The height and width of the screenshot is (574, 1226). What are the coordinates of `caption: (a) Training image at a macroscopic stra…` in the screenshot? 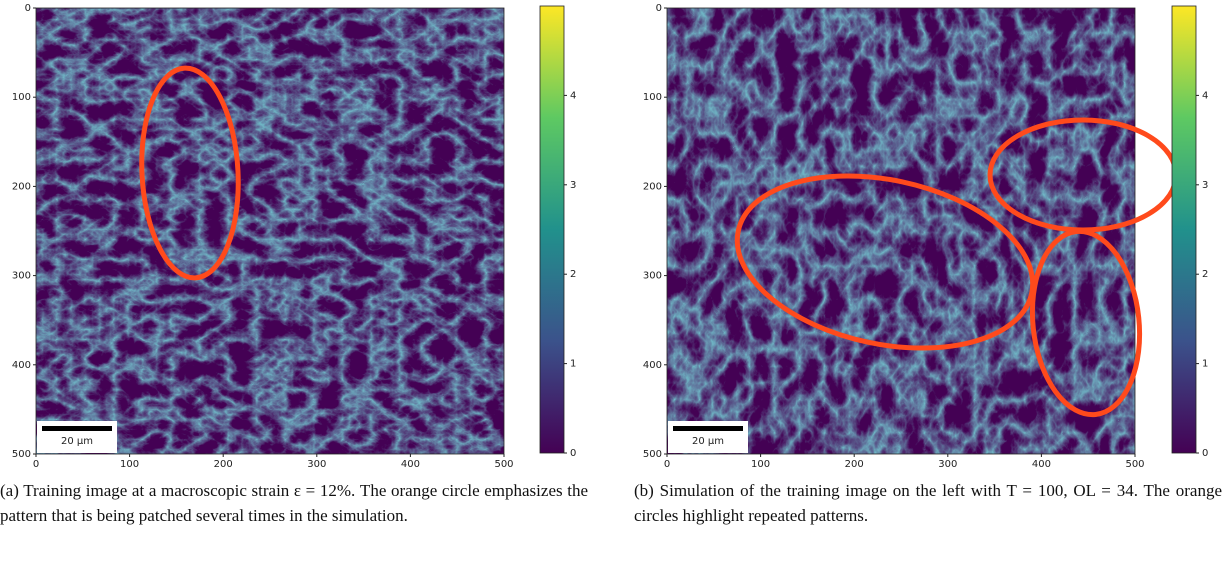 It's located at (294, 503).